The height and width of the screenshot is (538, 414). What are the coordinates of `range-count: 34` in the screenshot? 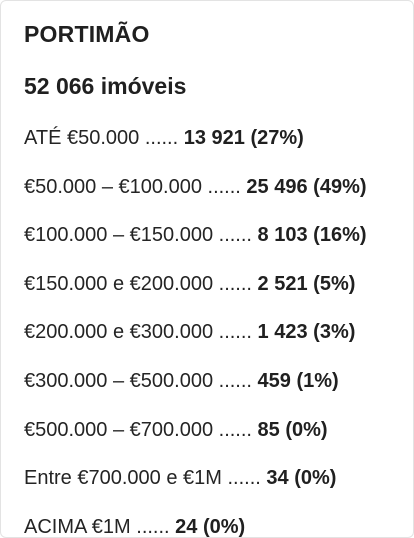 It's located at (277, 478).